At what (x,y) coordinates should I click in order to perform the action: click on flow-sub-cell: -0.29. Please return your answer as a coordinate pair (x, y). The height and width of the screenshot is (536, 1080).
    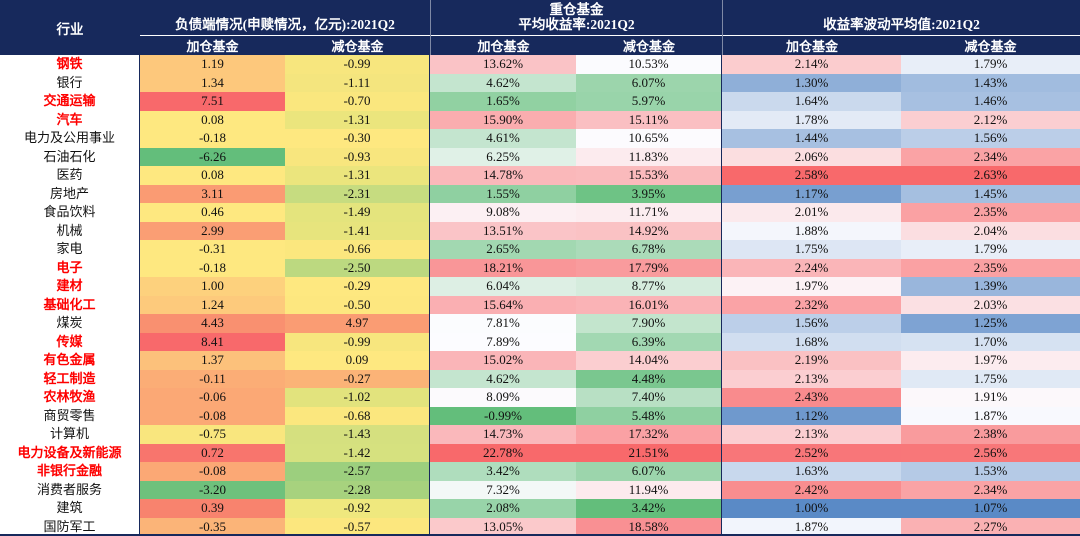
    Looking at the image, I should click on (357, 286).